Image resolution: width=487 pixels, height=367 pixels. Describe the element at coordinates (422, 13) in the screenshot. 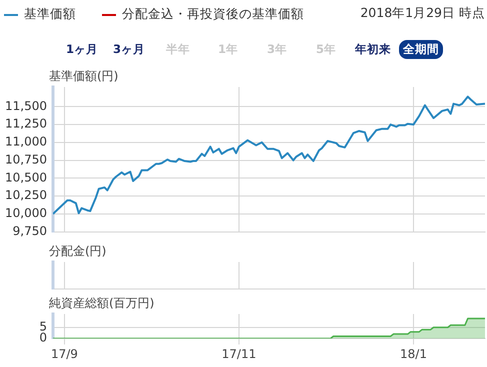

I see `text: 2018年1月29日 時点` at that location.